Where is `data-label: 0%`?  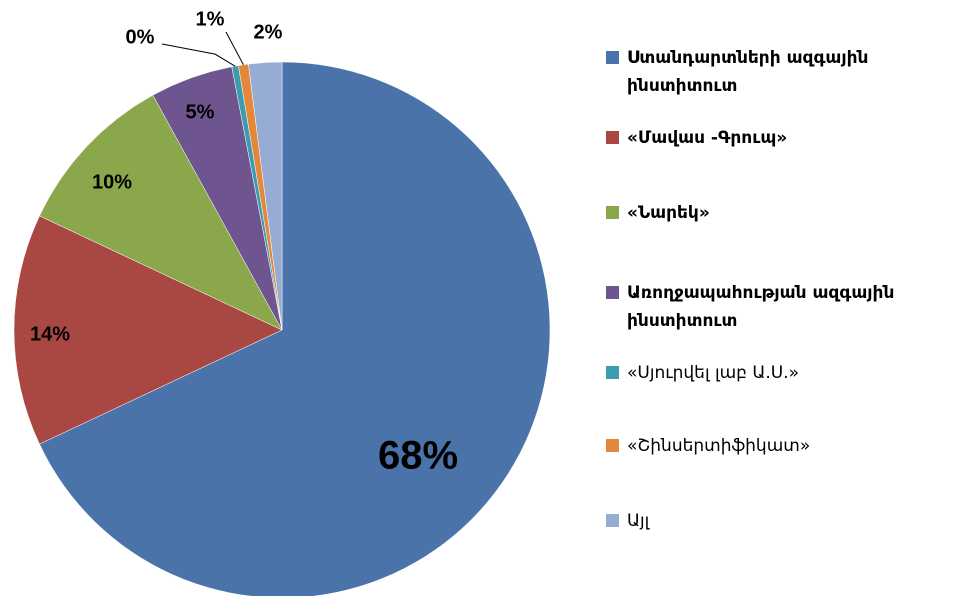
data-label: 0% is located at coordinates (140, 37).